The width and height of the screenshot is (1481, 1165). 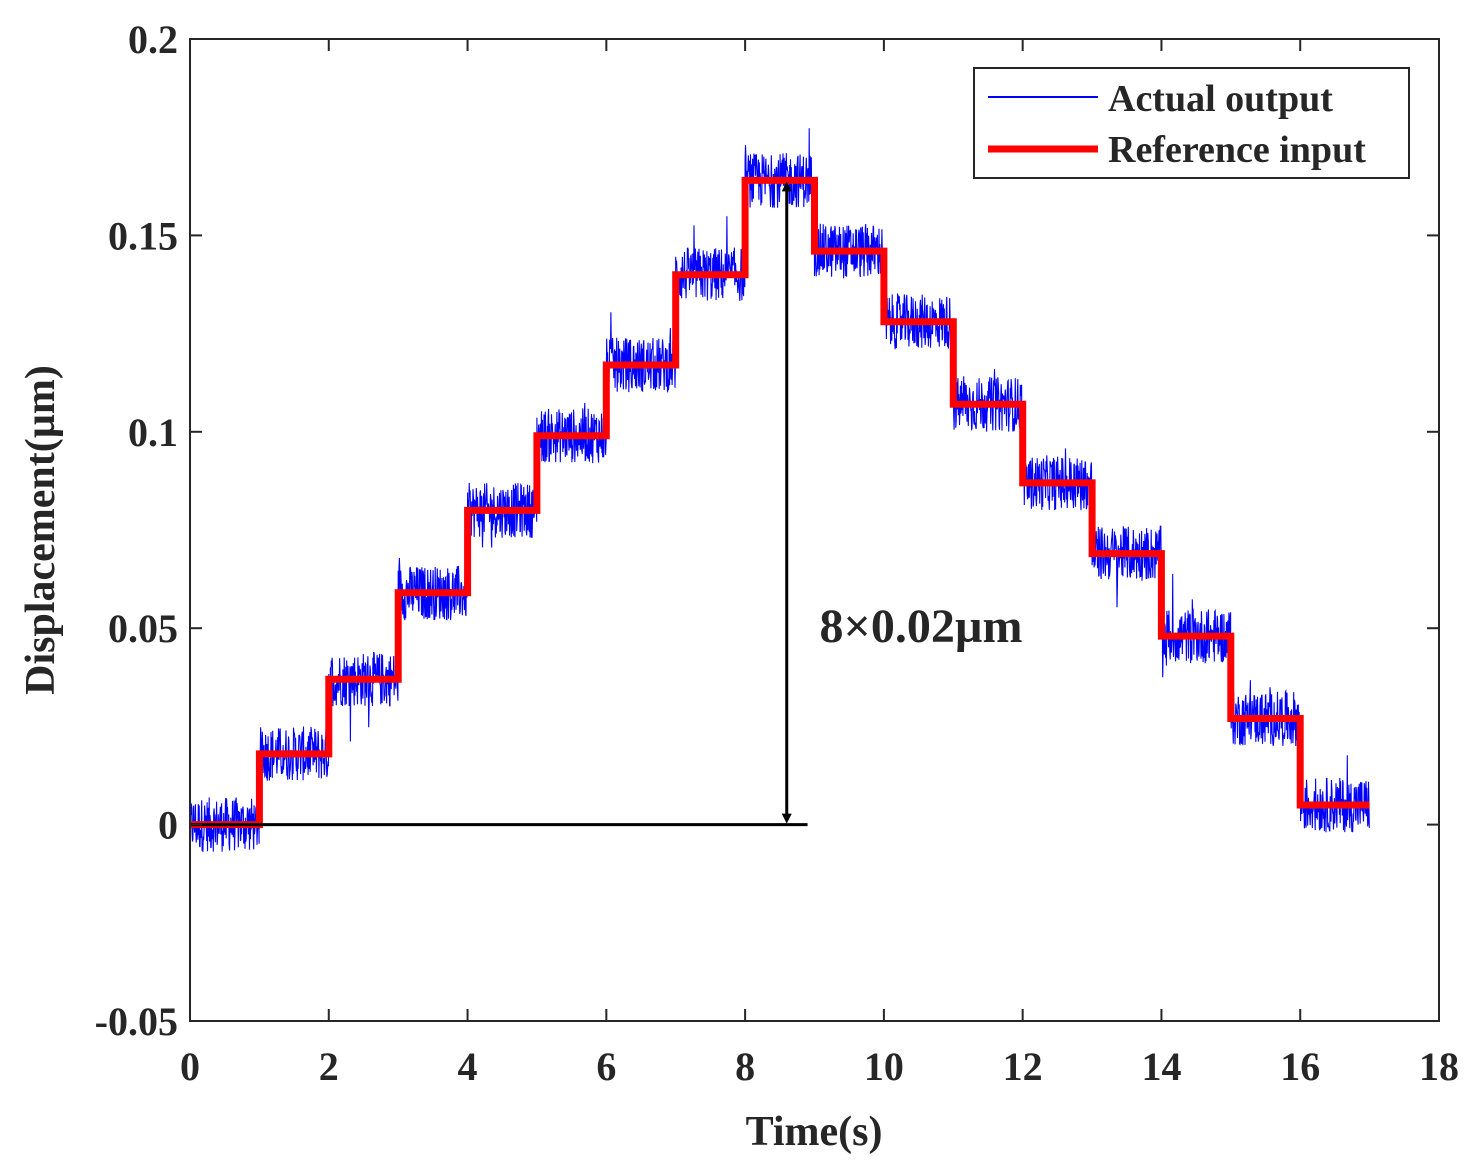 I want to click on x-tick-label: 10, so click(x=884, y=1066).